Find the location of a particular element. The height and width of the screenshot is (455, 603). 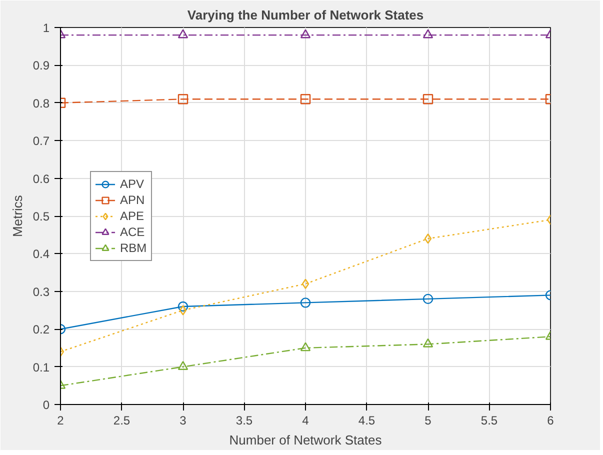

y-tick-label: 0 is located at coordinates (46, 405).